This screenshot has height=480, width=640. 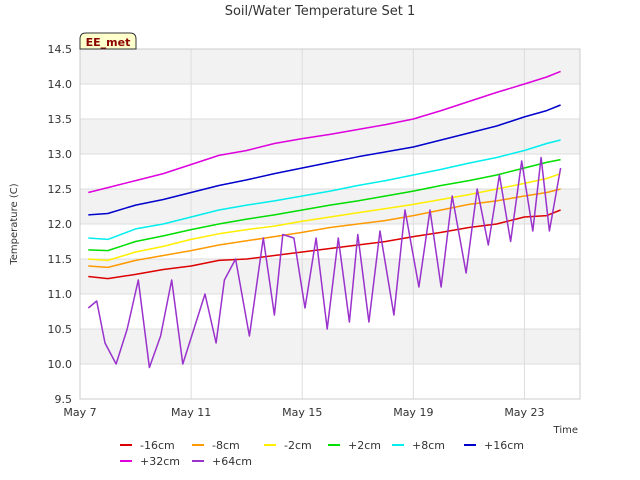 What do you see at coordinates (60, 364) in the screenshot?
I see `y-tick-label: 10.0` at bounding box center [60, 364].